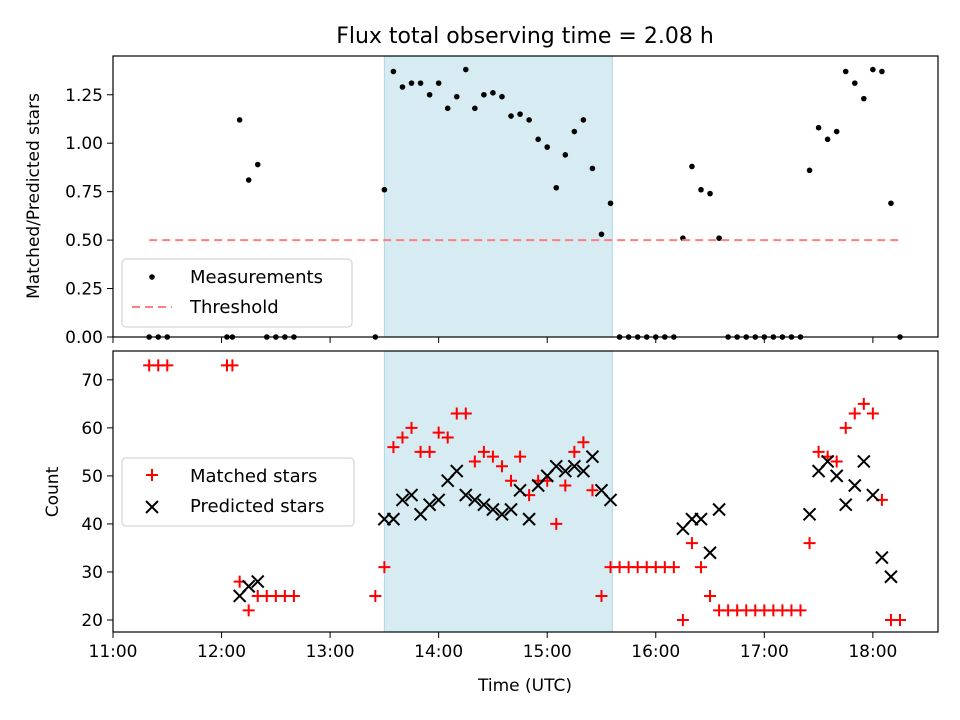 This screenshot has height=720, width=960. Describe the element at coordinates (498, 491) in the screenshot. I see `bottom-shaded-interval` at that location.